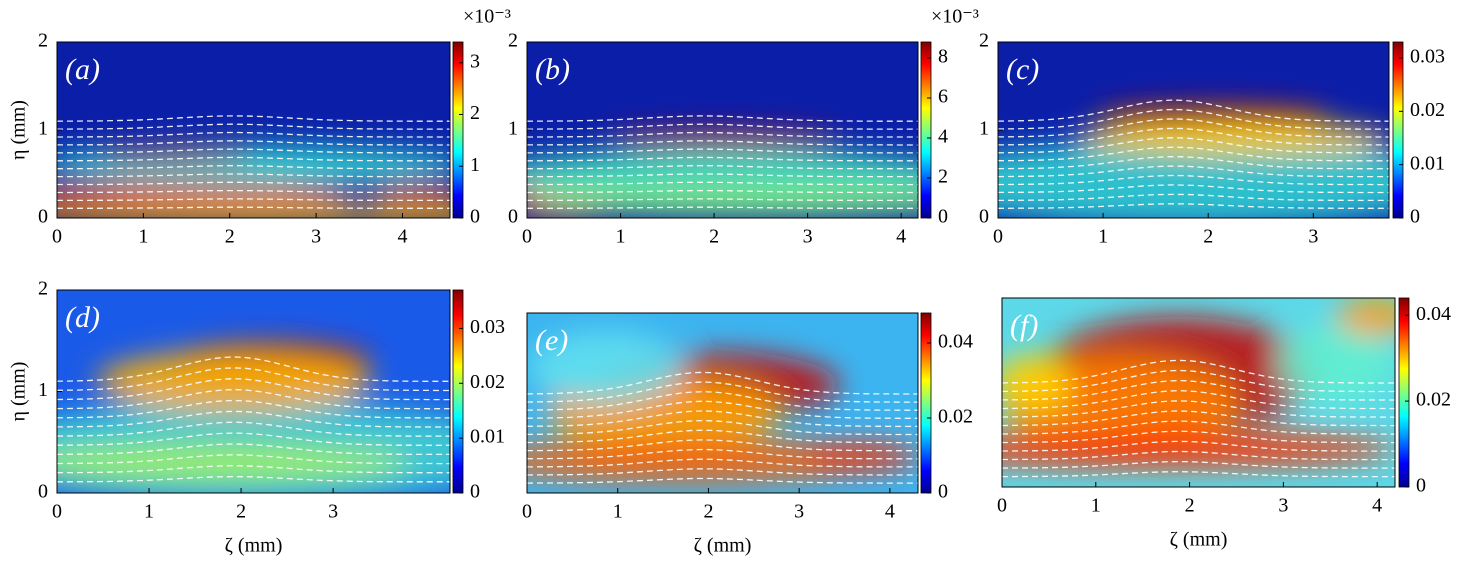 The width and height of the screenshot is (1458, 566). Describe the element at coordinates (1433, 314) in the screenshot. I see `colorbar-tick-label: 0.04` at that location.